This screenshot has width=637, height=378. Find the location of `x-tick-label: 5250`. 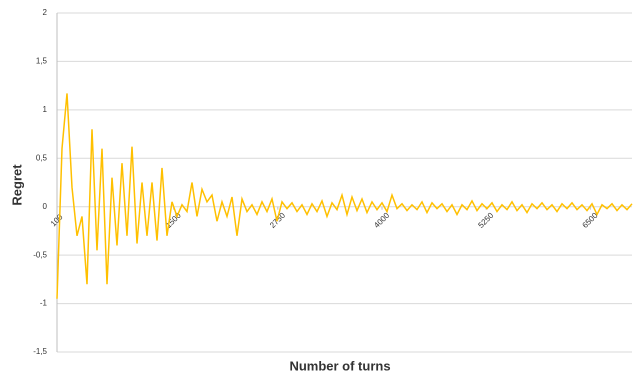

x-tick-label: 5250 is located at coordinates (485, 220).